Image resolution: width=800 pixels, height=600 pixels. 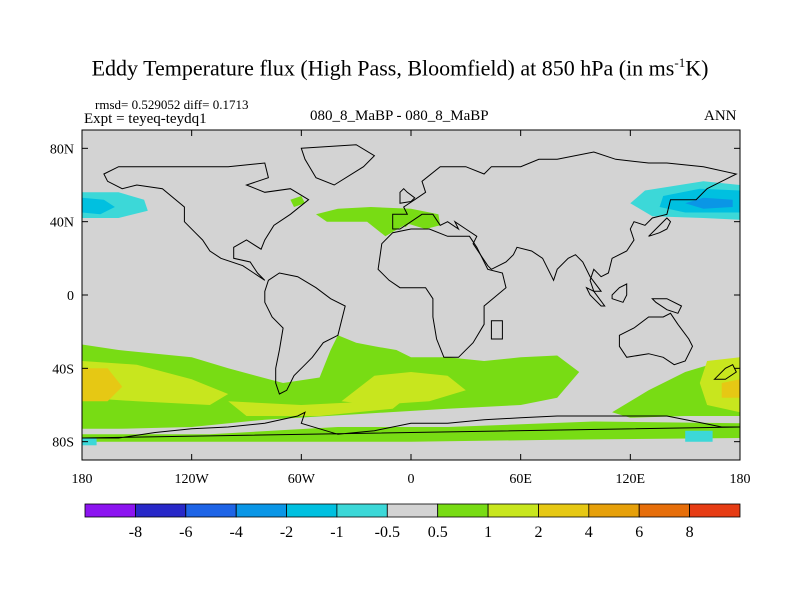 What do you see at coordinates (206, 221) in the screenshot?
I see `coastline-north-america` at bounding box center [206, 221].